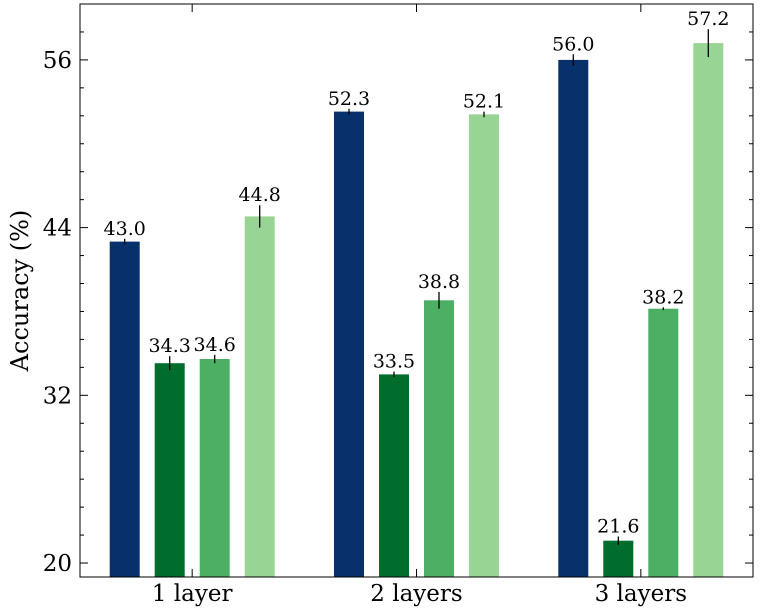 The width and height of the screenshot is (763, 610). What do you see at coordinates (349, 99) in the screenshot?
I see `bar-value-label: 52.3` at bounding box center [349, 99].